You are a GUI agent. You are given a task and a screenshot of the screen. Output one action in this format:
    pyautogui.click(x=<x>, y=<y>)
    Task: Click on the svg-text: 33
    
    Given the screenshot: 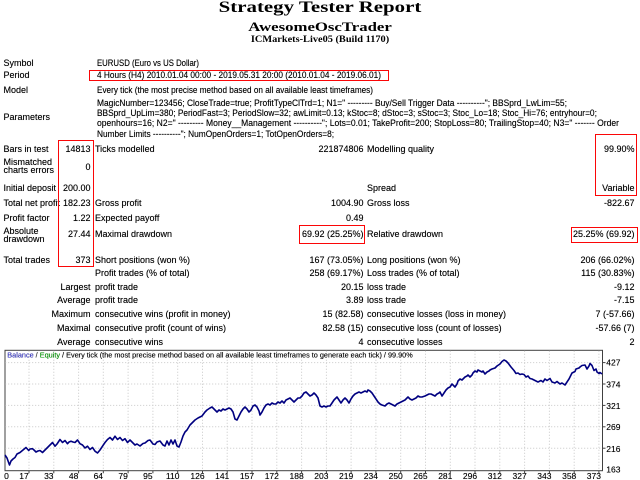 What is the action you would take?
    pyautogui.click(x=49, y=475)
    